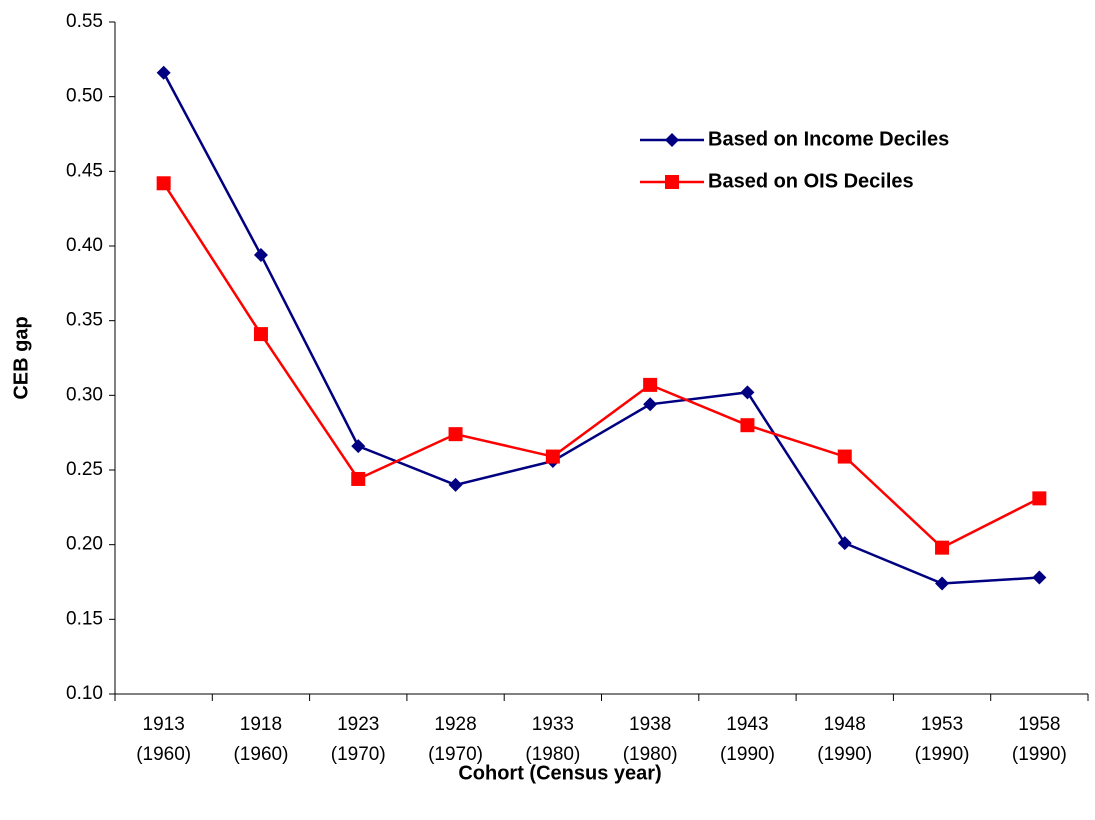  Describe the element at coordinates (164, 724) in the screenshot. I see `x-tick-label: 1913` at that location.